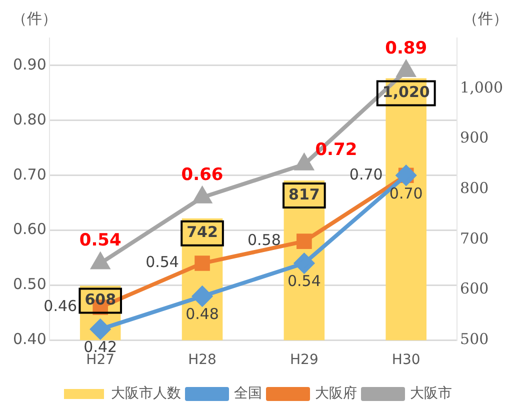  What do you see at coordinates (202, 232) in the screenshot?
I see `data-label: 742` at bounding box center [202, 232].